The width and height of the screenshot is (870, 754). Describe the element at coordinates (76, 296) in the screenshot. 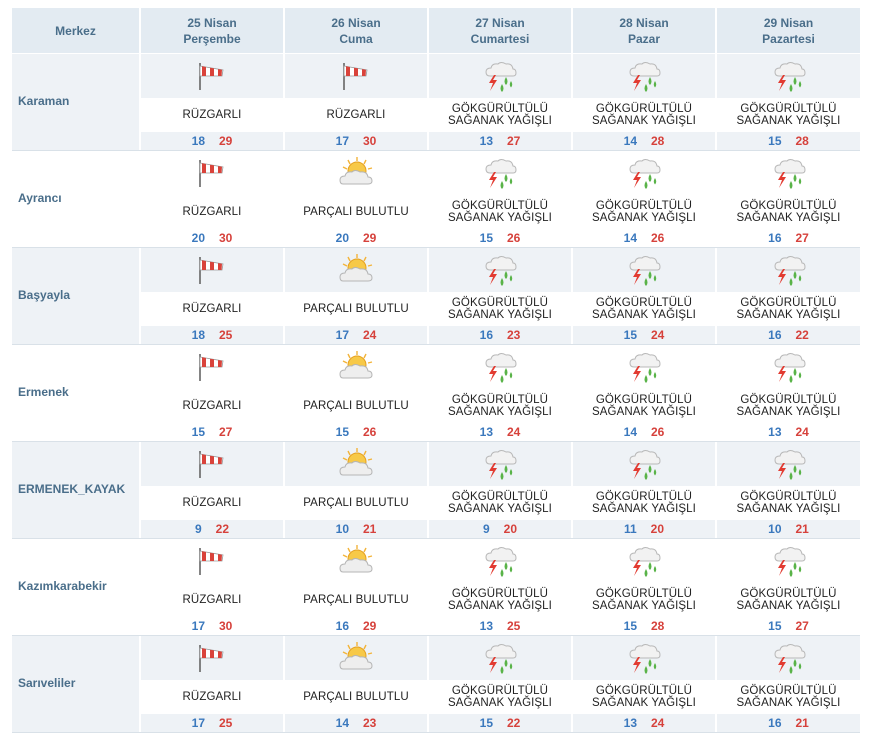

I see `location-name: Başyayla` at that location.